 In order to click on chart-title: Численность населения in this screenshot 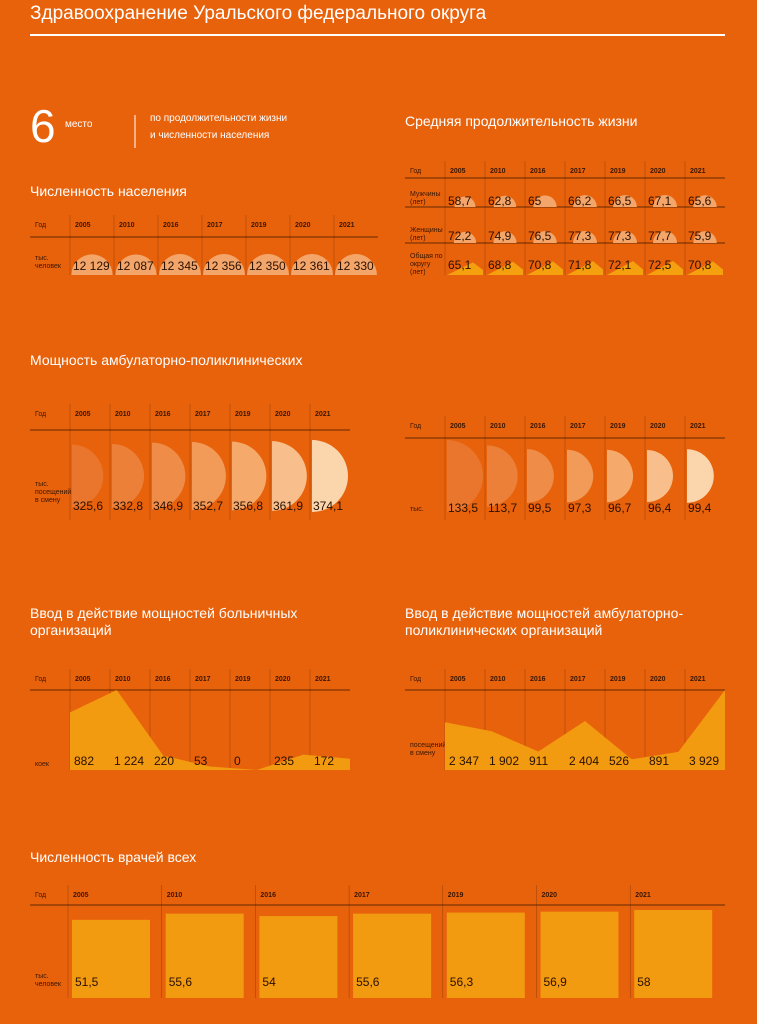, I will do `click(108, 191)`.